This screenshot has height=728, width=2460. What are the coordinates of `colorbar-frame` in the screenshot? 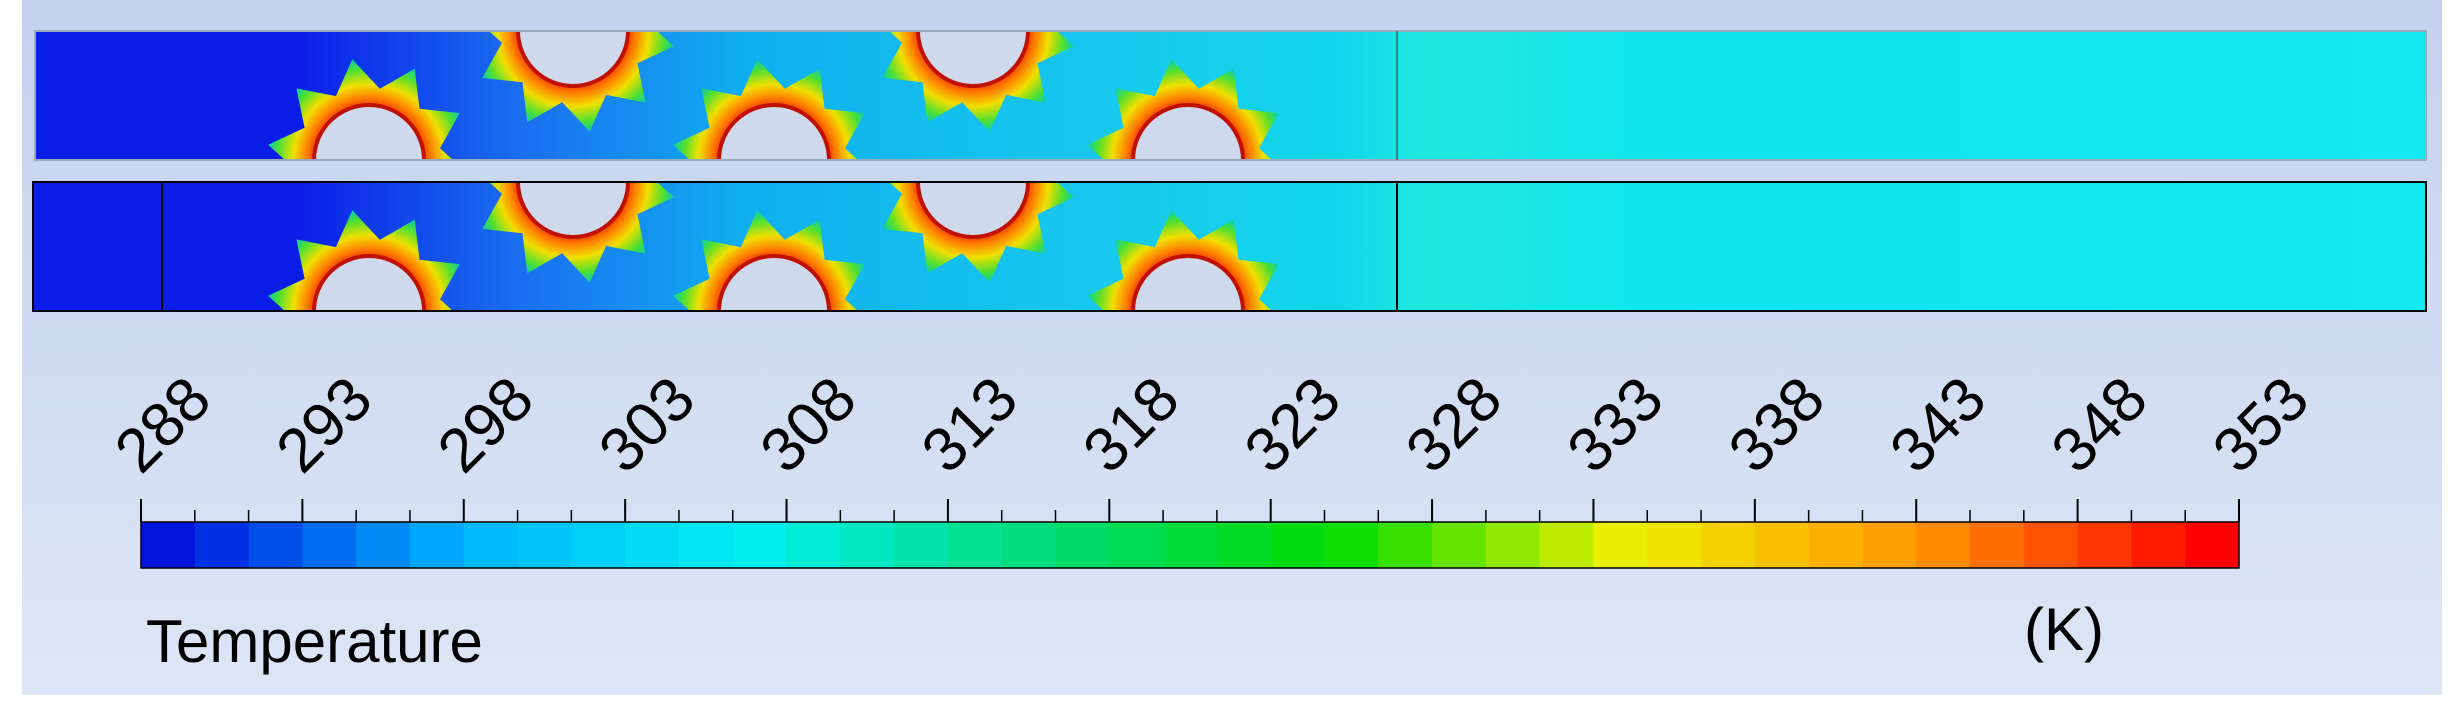 It's located at (1190, 545).